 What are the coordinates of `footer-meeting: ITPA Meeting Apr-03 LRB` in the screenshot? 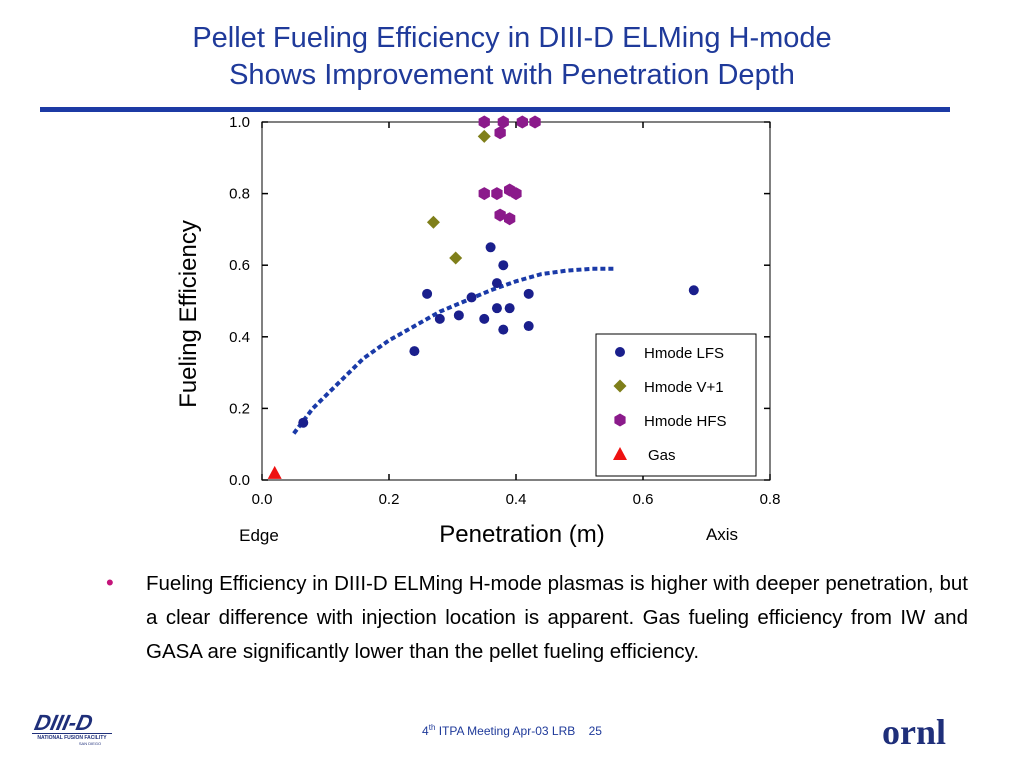 It's located at (505, 731).